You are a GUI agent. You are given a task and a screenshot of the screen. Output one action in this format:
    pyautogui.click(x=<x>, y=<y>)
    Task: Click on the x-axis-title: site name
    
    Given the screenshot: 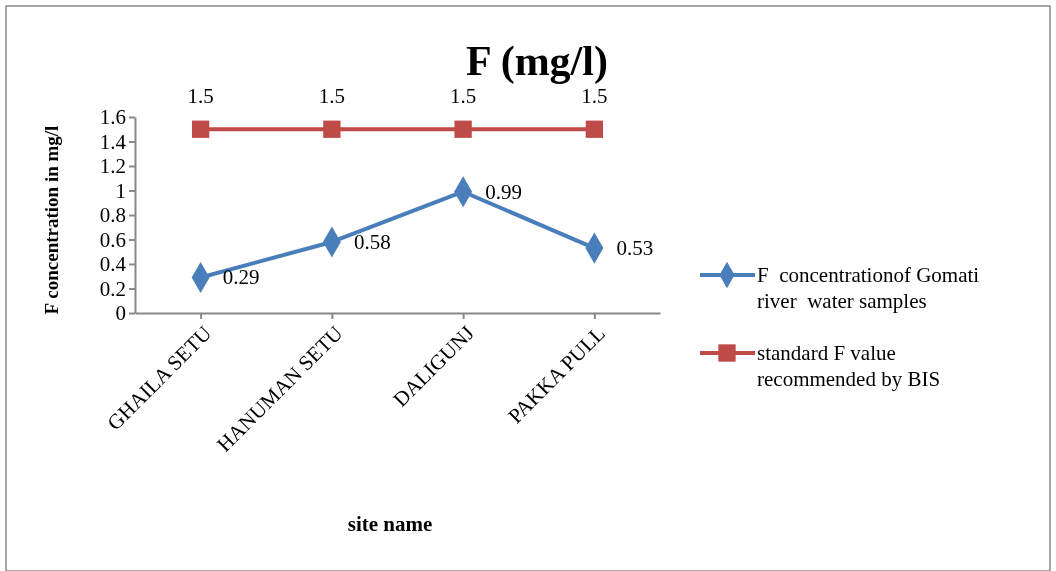 What is the action you would take?
    pyautogui.click(x=390, y=524)
    